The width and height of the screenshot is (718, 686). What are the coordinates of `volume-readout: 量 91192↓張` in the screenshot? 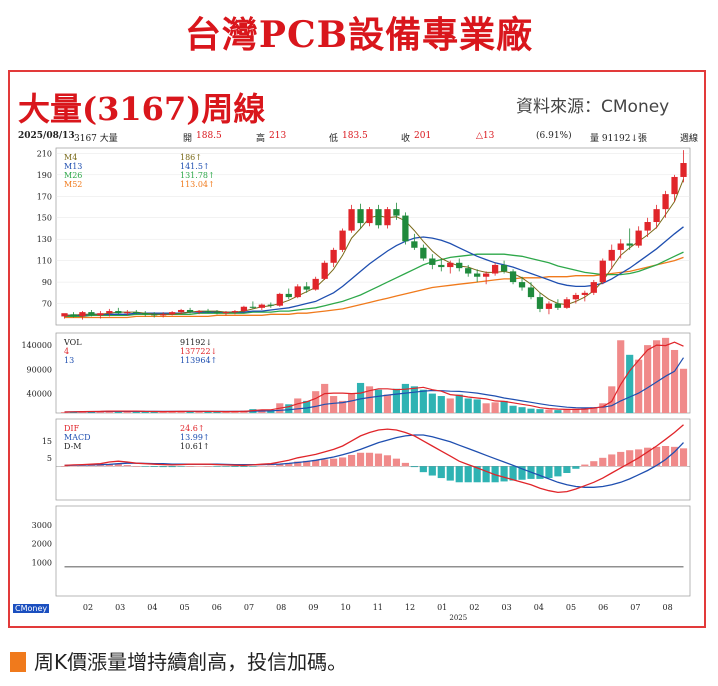 It's located at (619, 139).